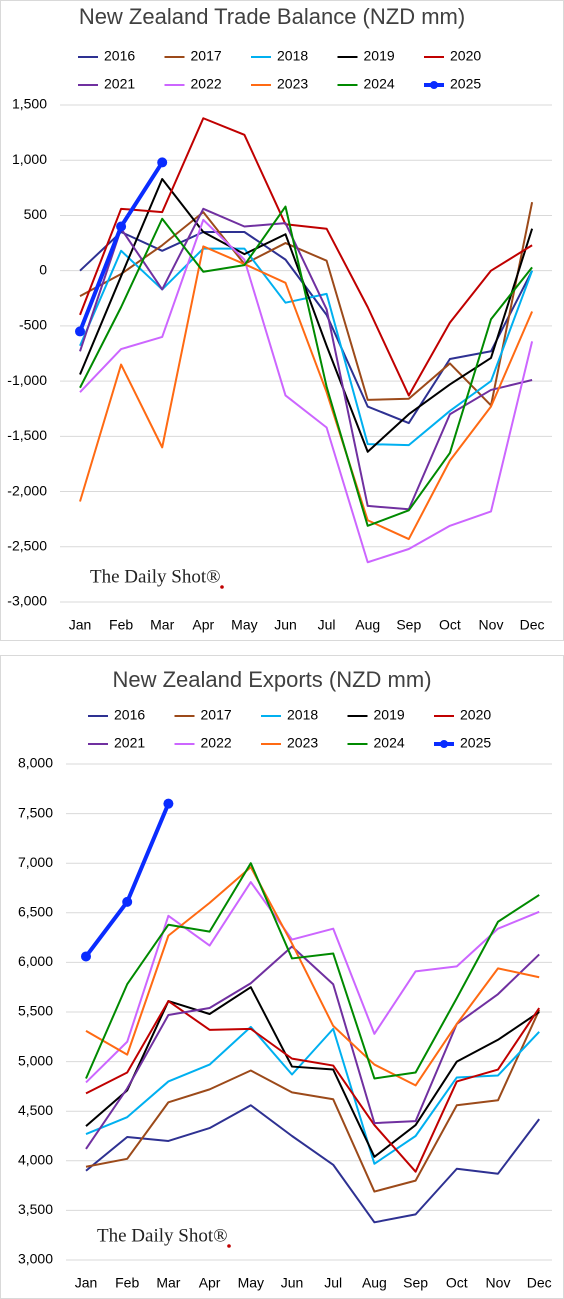 The height and width of the screenshot is (1299, 564). What do you see at coordinates (35, 1259) in the screenshot?
I see `y-tick-label: 3,000` at bounding box center [35, 1259].